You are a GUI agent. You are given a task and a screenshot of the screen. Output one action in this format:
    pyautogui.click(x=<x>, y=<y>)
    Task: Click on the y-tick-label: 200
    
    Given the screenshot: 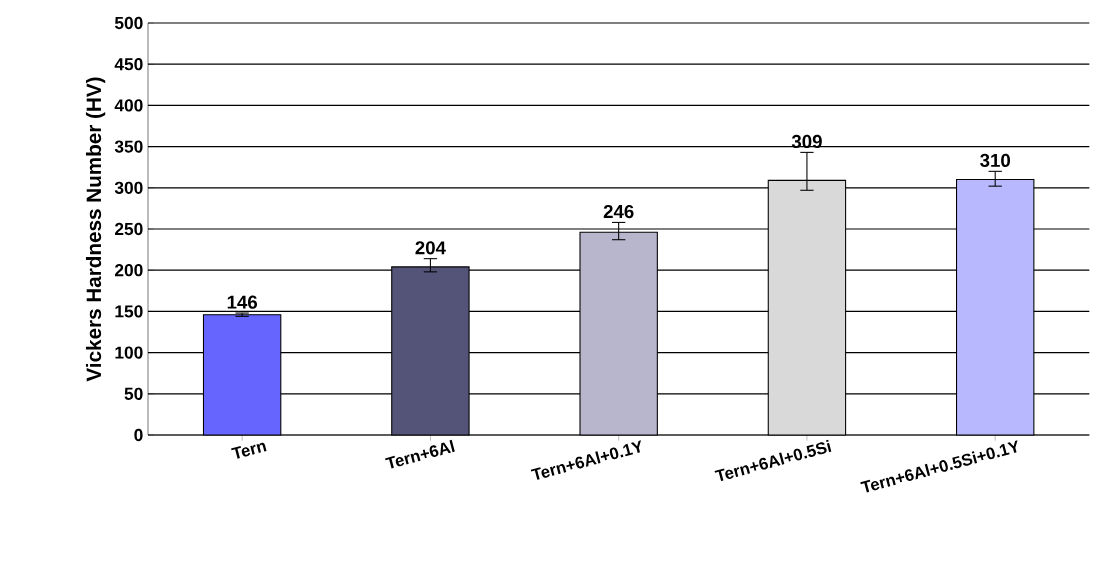 What is the action you would take?
    pyautogui.click(x=128, y=270)
    